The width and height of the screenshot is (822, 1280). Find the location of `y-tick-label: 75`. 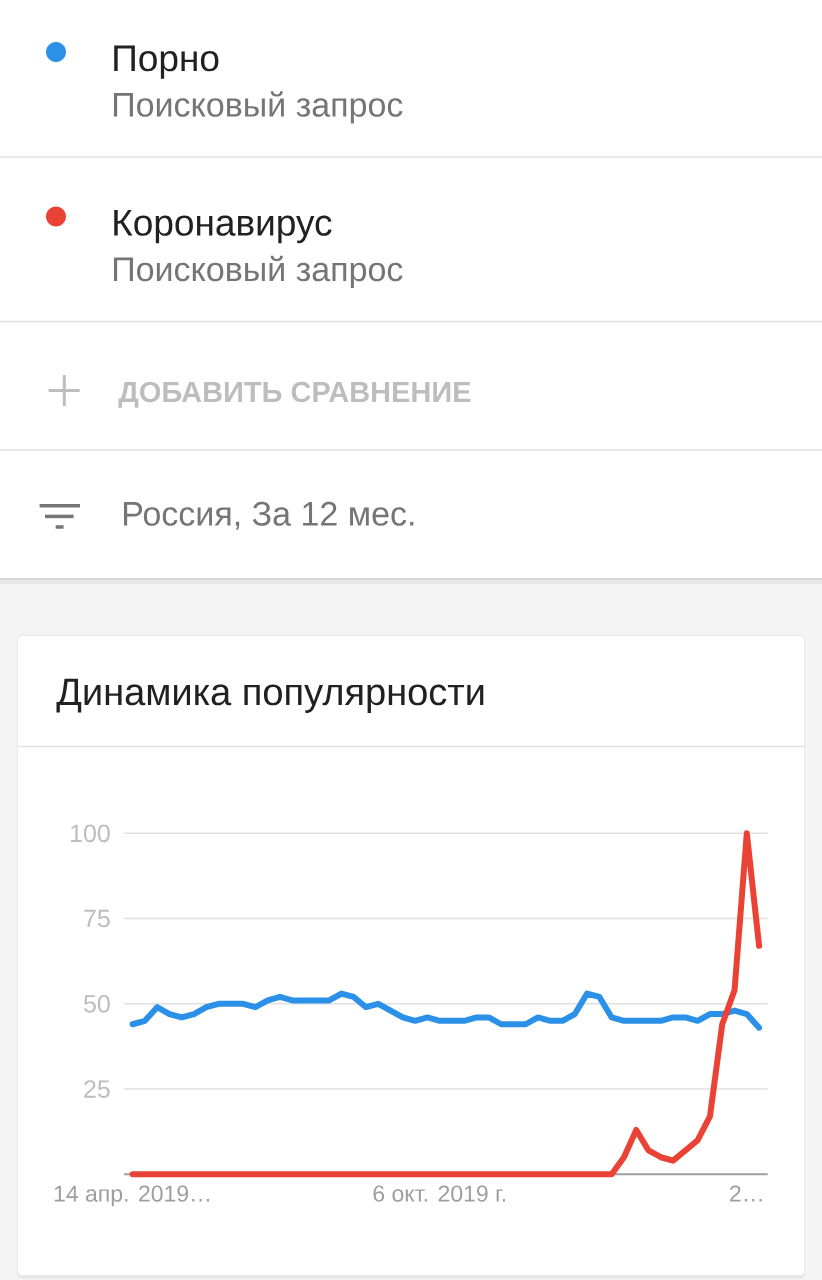

y-tick-label: 75 is located at coordinates (97, 918).